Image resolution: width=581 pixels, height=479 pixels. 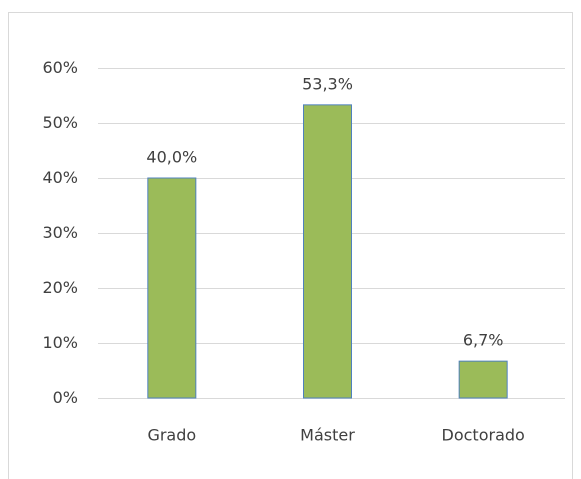 I want to click on y-tick-label: 60%, so click(x=60, y=67).